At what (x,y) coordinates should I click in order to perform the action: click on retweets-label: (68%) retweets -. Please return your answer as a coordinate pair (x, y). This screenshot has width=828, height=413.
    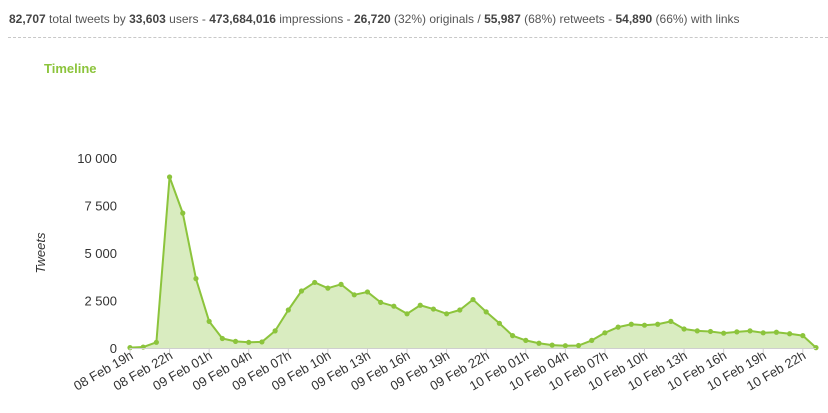
    Looking at the image, I should click on (568, 19).